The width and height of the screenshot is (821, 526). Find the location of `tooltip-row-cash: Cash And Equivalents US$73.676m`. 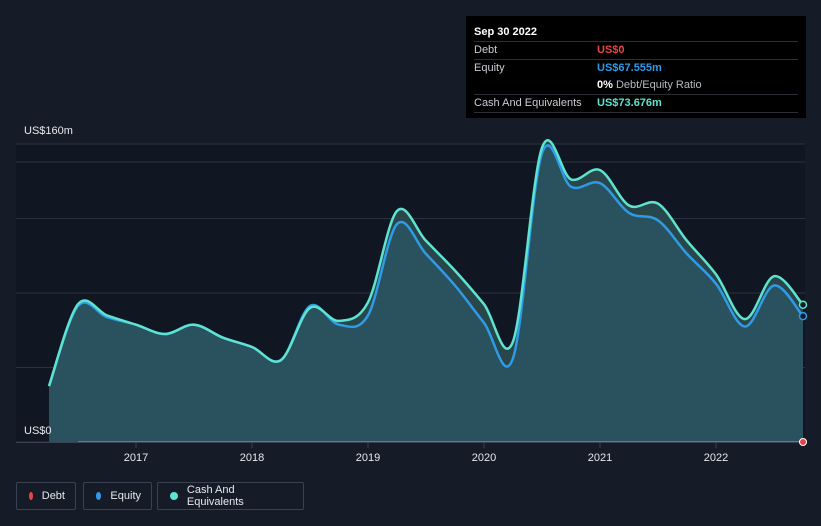

tooltip-row-cash: Cash And Equivalents US$73.676m is located at coordinates (636, 103).